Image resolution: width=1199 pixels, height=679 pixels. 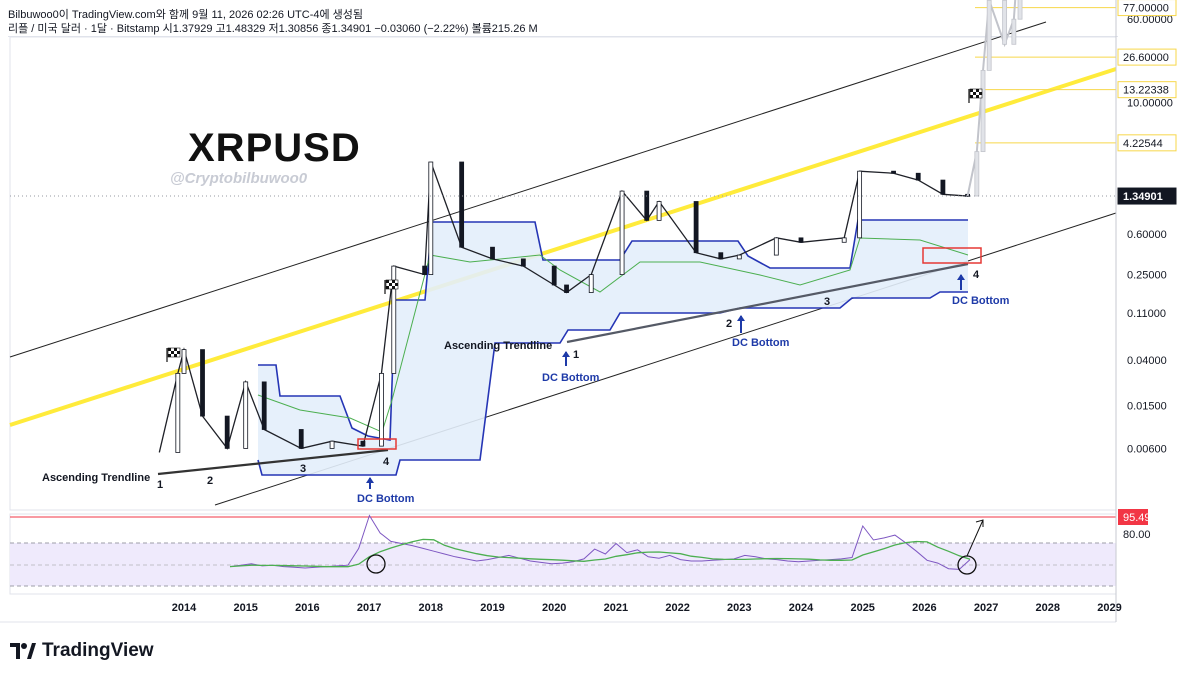 I want to click on x-tick-label: 2024, so click(x=801, y=608).